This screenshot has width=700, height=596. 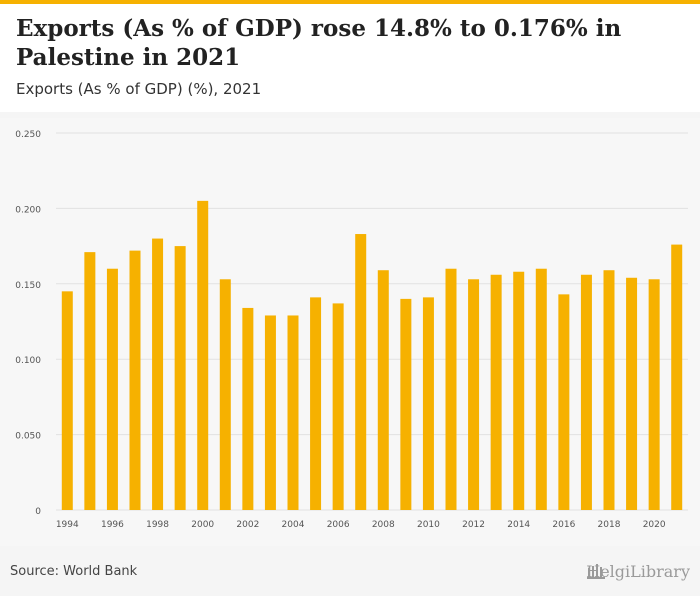 What do you see at coordinates (654, 525) in the screenshot?
I see `x-tick-label: 2020` at bounding box center [654, 525].